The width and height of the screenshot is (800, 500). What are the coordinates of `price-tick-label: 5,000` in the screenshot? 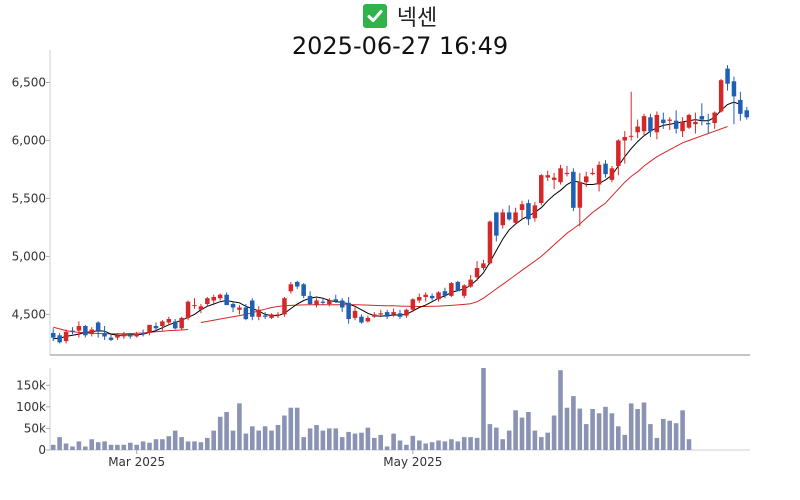 It's located at (29, 256).